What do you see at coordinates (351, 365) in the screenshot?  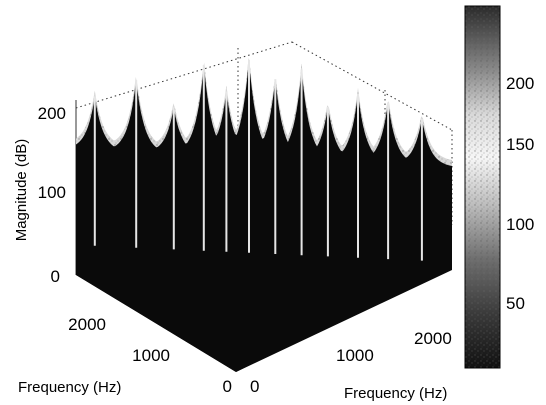 I see `y-axis-right: 0 1000 2000 Frequency (Hz)` at bounding box center [351, 365].